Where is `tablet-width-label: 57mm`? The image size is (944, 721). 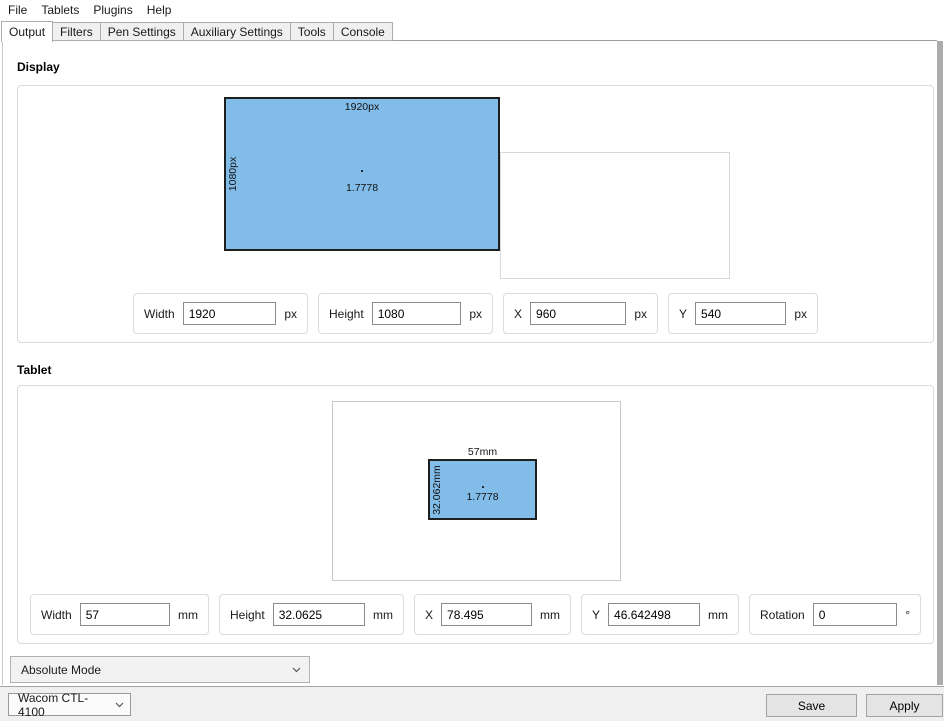
tablet-width-label: 57mm is located at coordinates (482, 452).